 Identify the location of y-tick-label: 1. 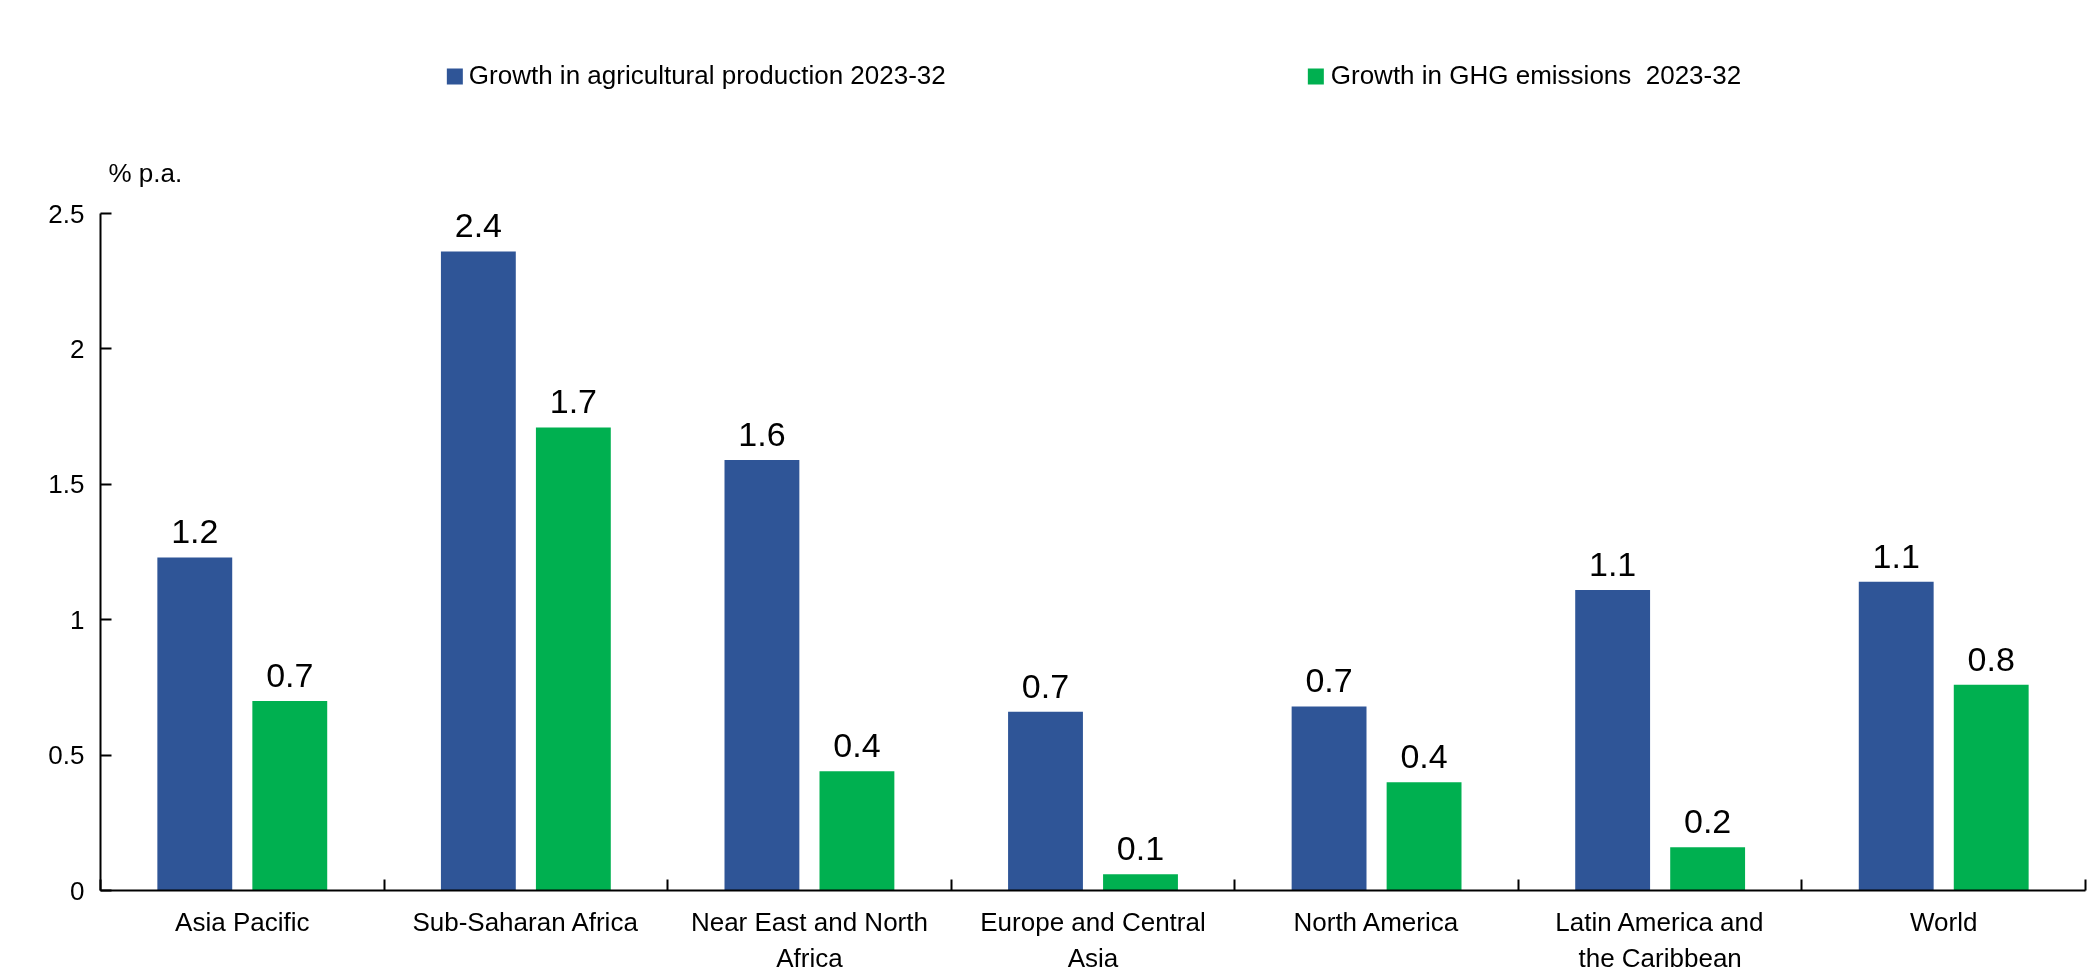
(77, 619).